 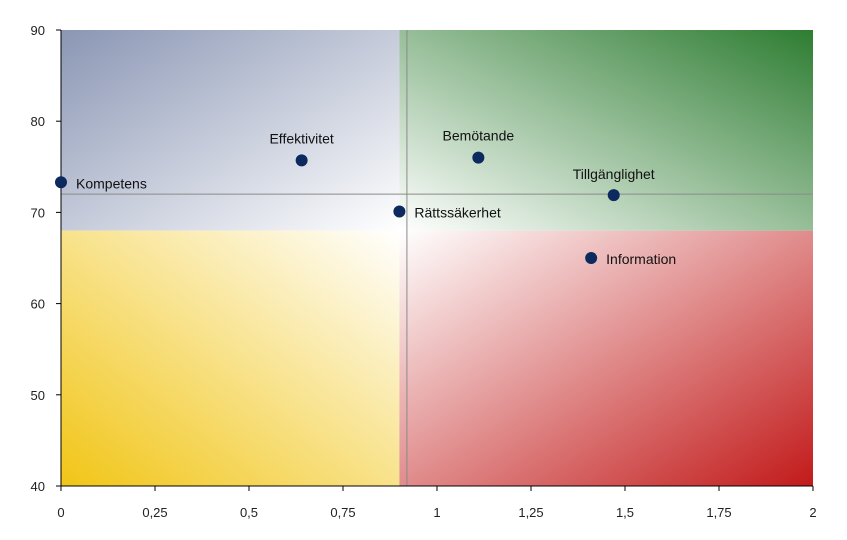 I want to click on point-label: Tillgänglighet, so click(x=614, y=174).